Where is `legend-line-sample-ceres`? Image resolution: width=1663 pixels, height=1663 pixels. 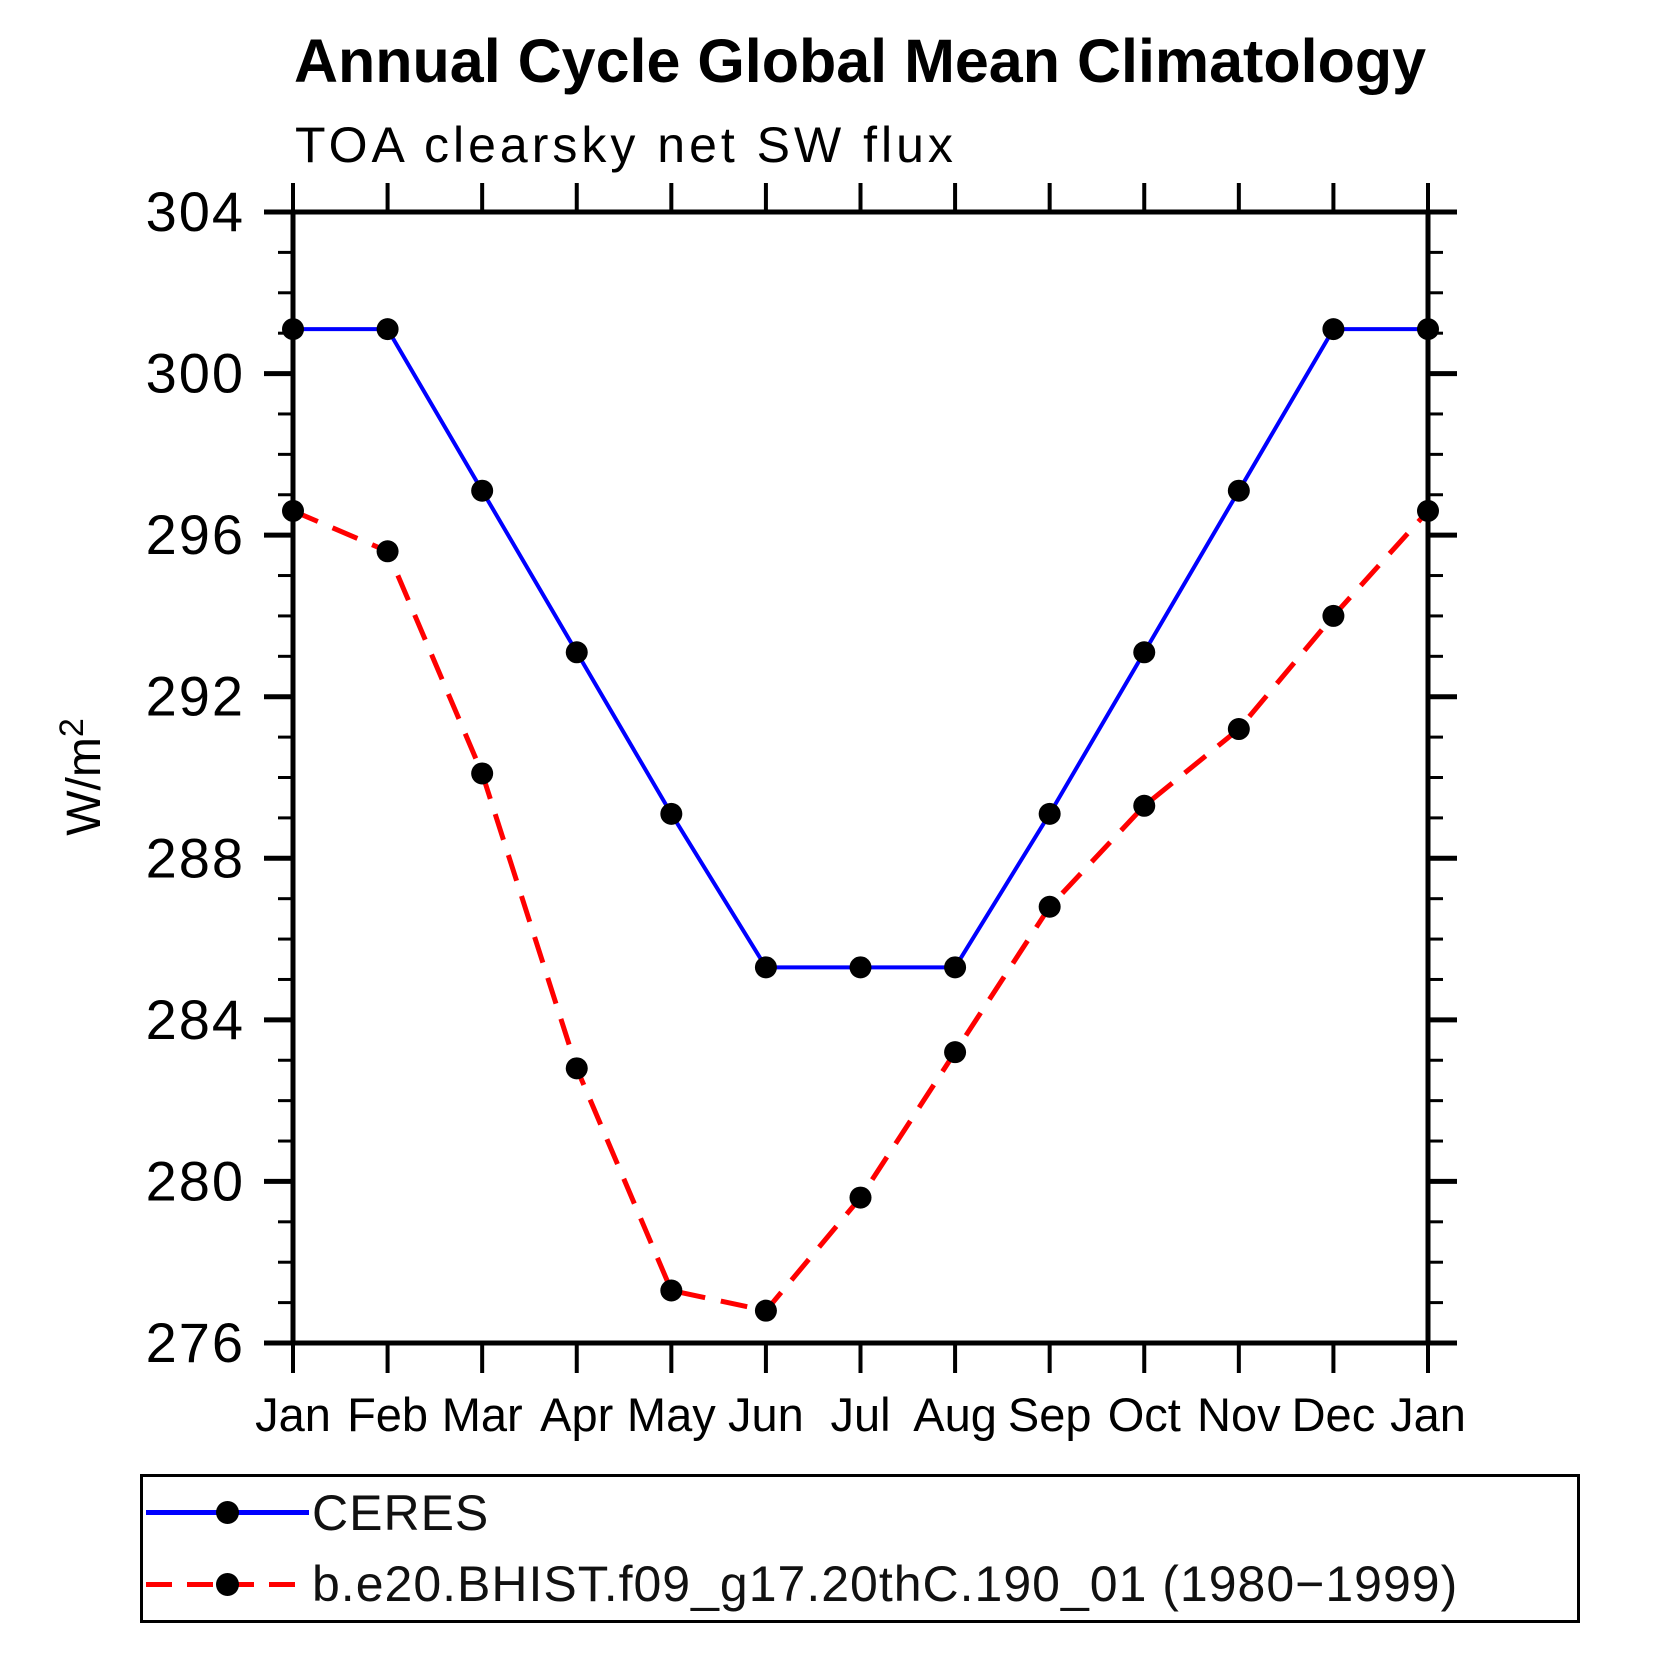
legend-line-sample-ceres is located at coordinates (227, 1513).